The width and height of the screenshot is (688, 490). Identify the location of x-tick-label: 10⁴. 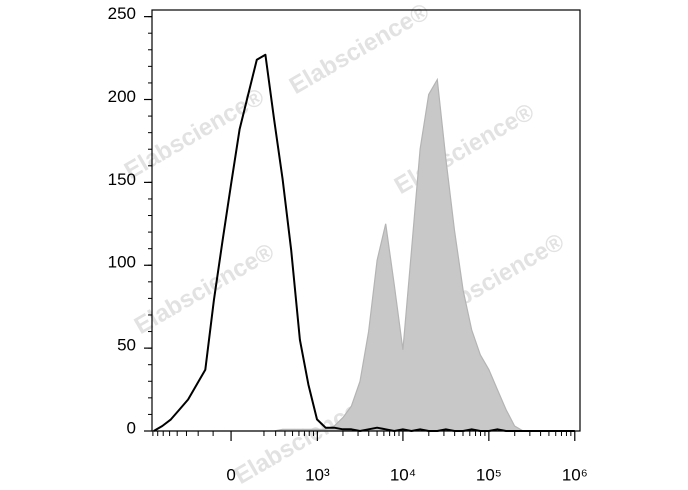
(403, 474).